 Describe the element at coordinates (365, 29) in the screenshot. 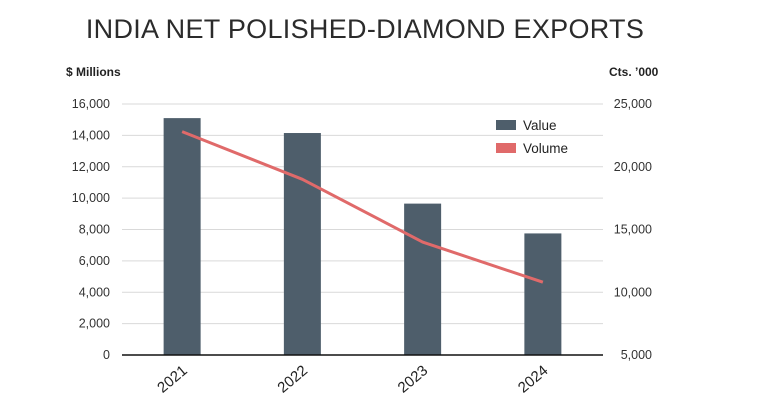

I see `chart-title: INDIA NET POLISHED-DIAMOND EXPORTS` at that location.